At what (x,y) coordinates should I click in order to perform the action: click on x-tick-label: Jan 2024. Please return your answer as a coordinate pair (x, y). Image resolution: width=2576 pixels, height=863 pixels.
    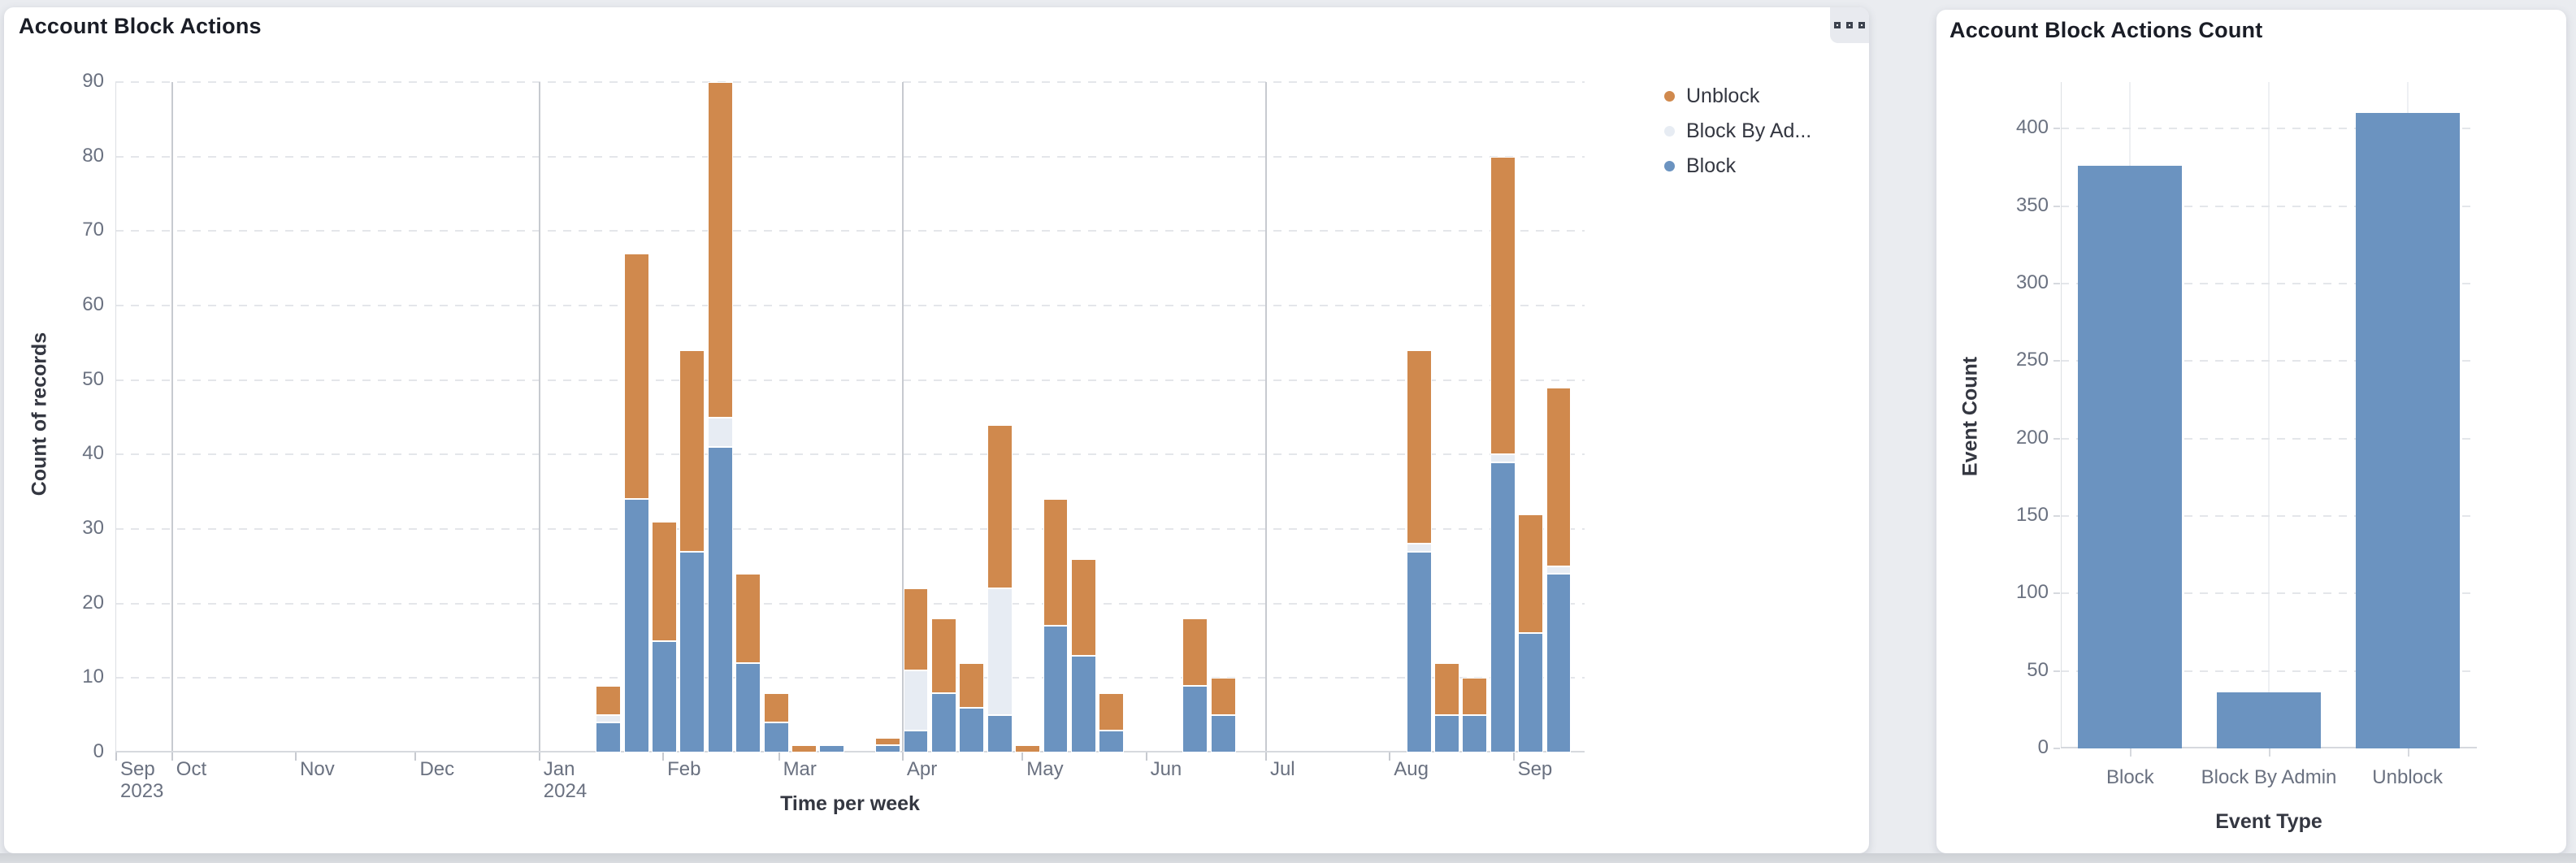
    Looking at the image, I should click on (565, 780).